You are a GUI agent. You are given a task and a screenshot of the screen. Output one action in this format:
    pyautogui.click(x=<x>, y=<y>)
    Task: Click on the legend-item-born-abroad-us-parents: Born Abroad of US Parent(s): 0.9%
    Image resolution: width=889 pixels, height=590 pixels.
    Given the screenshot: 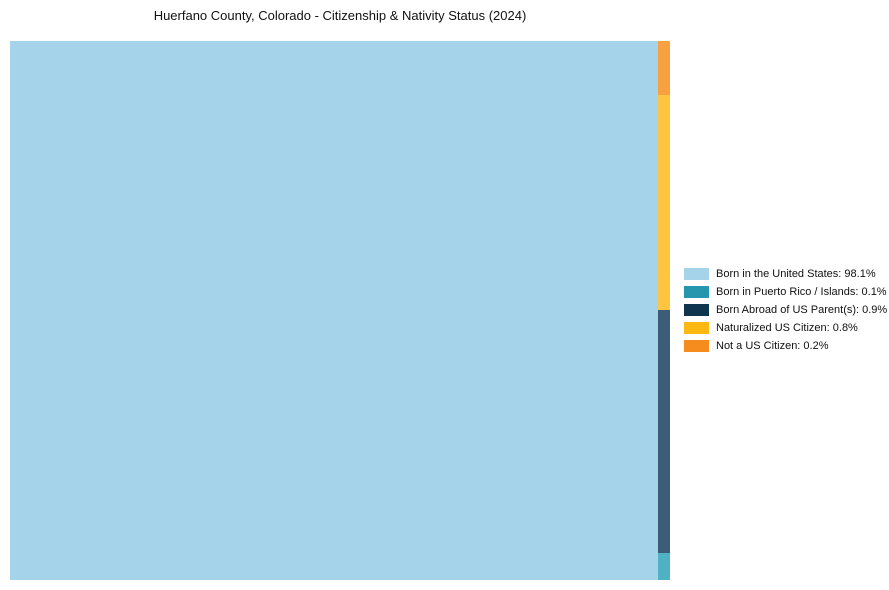 What is the action you would take?
    pyautogui.click(x=785, y=310)
    